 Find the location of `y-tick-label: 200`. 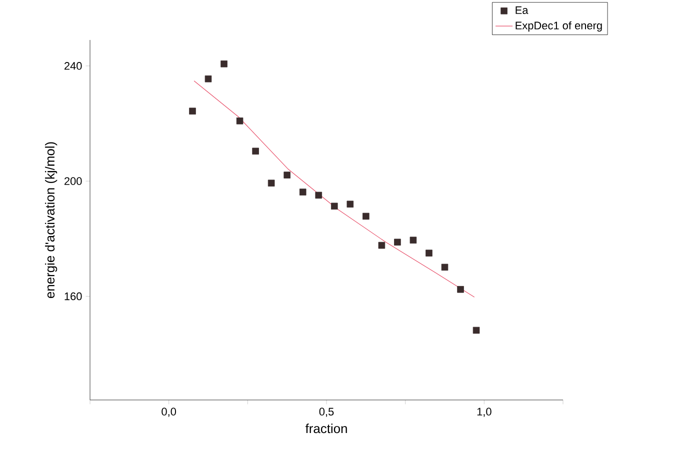

y-tick-label: 200 is located at coordinates (73, 181).